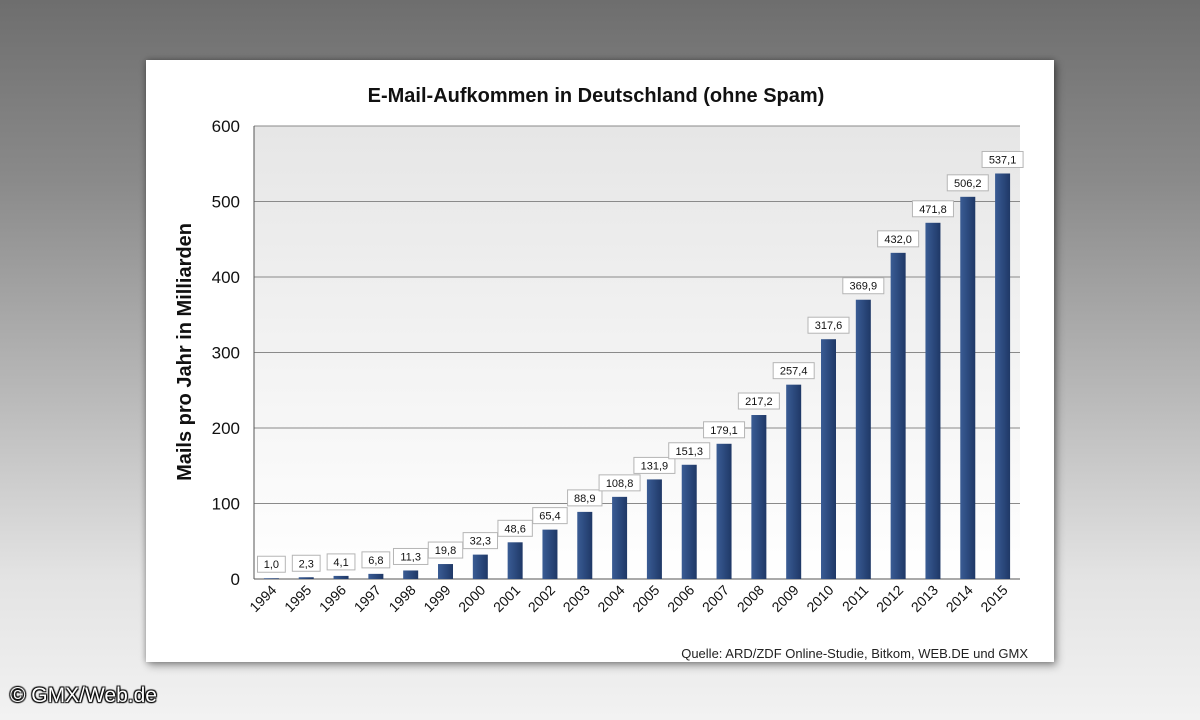 Image resolution: width=1200 pixels, height=720 pixels. I want to click on x-tick-label: 2009, so click(784, 598).